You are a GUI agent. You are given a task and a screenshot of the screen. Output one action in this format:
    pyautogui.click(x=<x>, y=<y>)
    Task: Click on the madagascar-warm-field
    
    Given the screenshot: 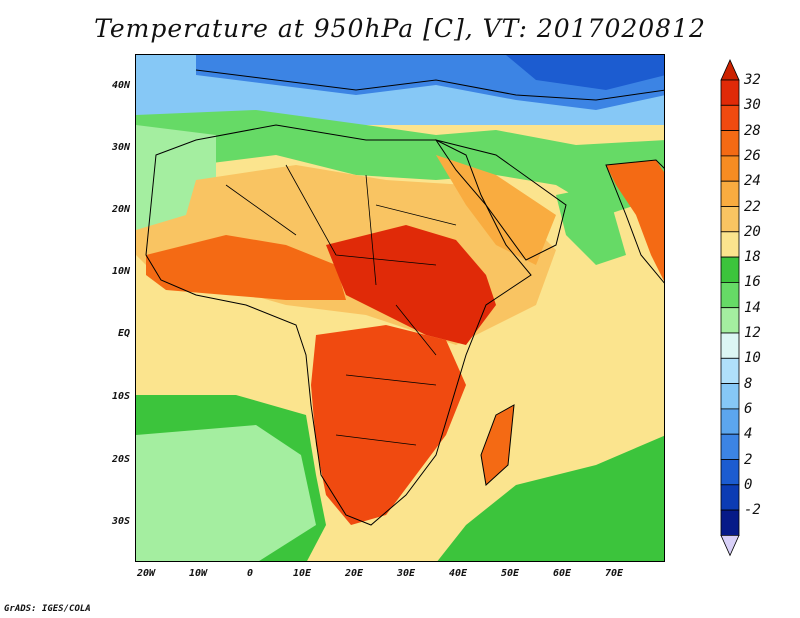 What is the action you would take?
    pyautogui.click(x=497, y=445)
    